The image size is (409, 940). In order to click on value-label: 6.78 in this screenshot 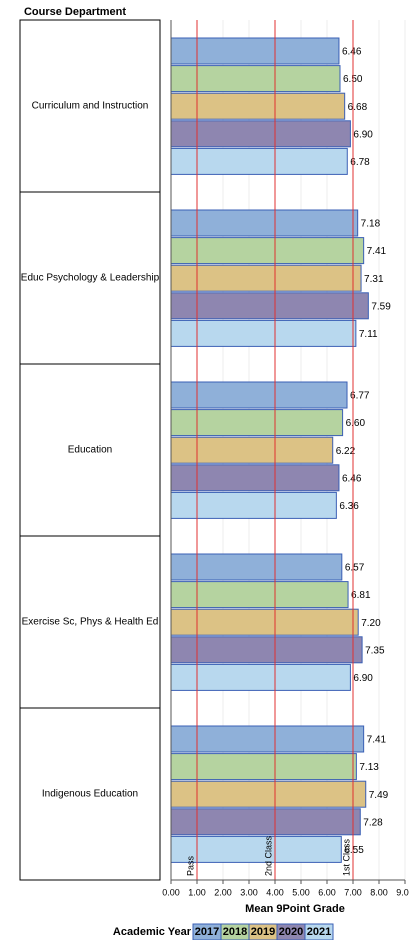, I will do `click(360, 162)`.